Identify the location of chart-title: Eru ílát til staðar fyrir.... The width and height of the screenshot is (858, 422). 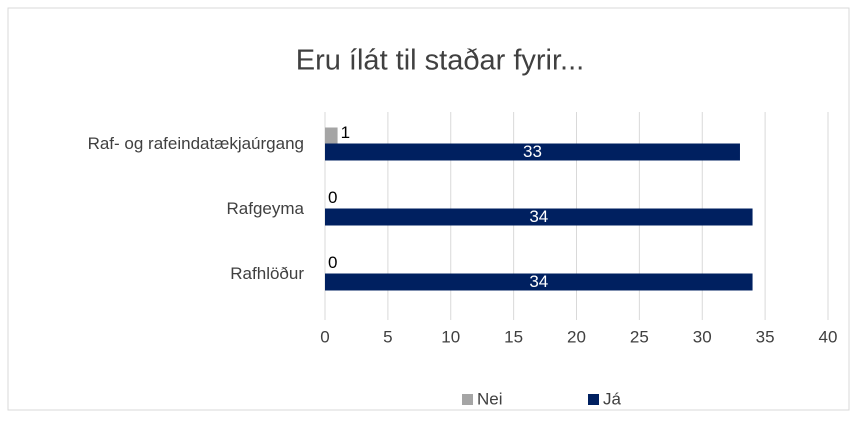
(440, 61).